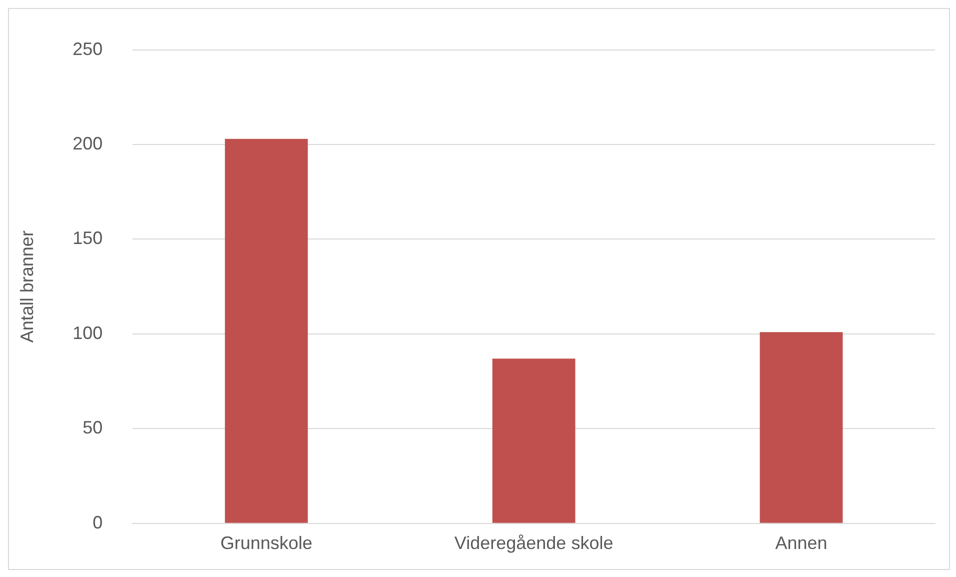  I want to click on y-axis-title: Antall branner, so click(26, 286).